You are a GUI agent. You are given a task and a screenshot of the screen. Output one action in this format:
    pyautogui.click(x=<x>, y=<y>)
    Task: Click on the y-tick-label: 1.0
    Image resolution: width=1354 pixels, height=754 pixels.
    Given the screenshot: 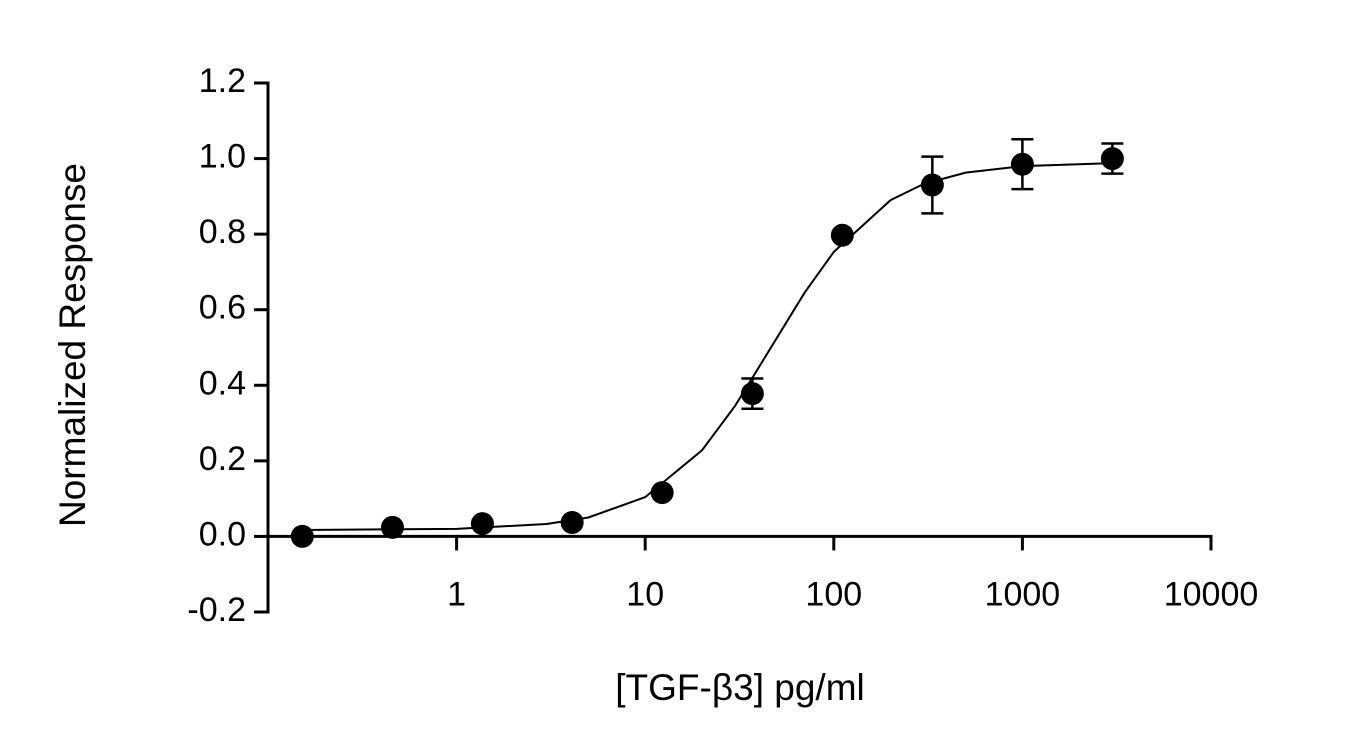 What is the action you would take?
    pyautogui.click(x=222, y=157)
    